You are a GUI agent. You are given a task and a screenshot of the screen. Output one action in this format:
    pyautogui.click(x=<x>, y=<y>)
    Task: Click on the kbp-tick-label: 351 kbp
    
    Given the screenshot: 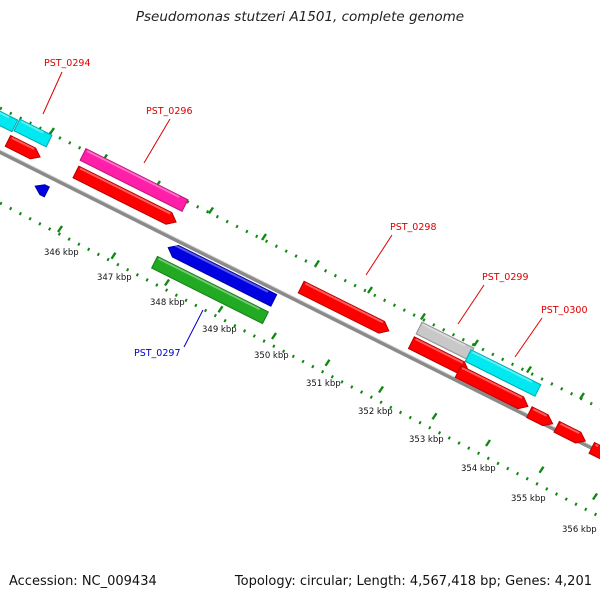 What is the action you would take?
    pyautogui.click(x=323, y=384)
    